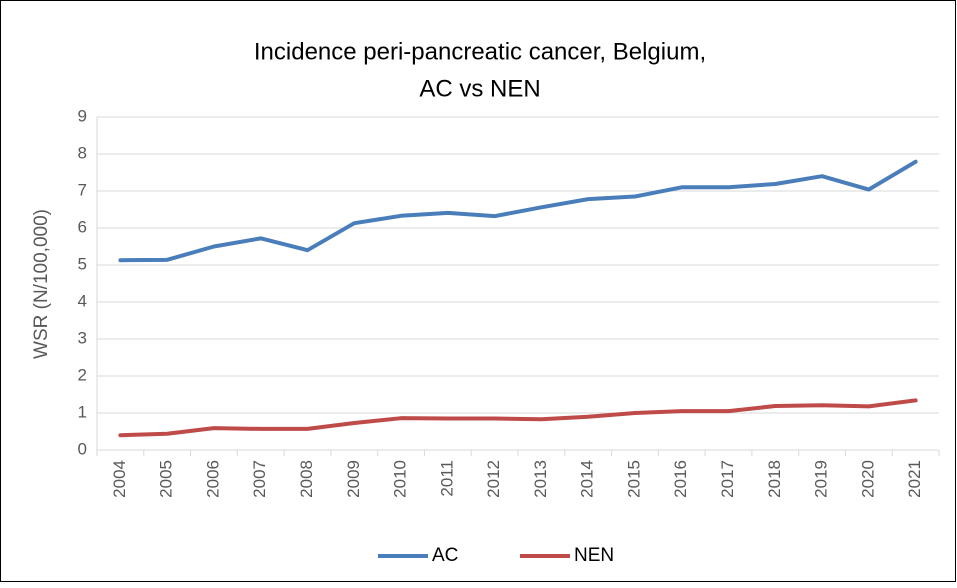 The image size is (957, 588). I want to click on x-tick-label: 2017, so click(727, 479).